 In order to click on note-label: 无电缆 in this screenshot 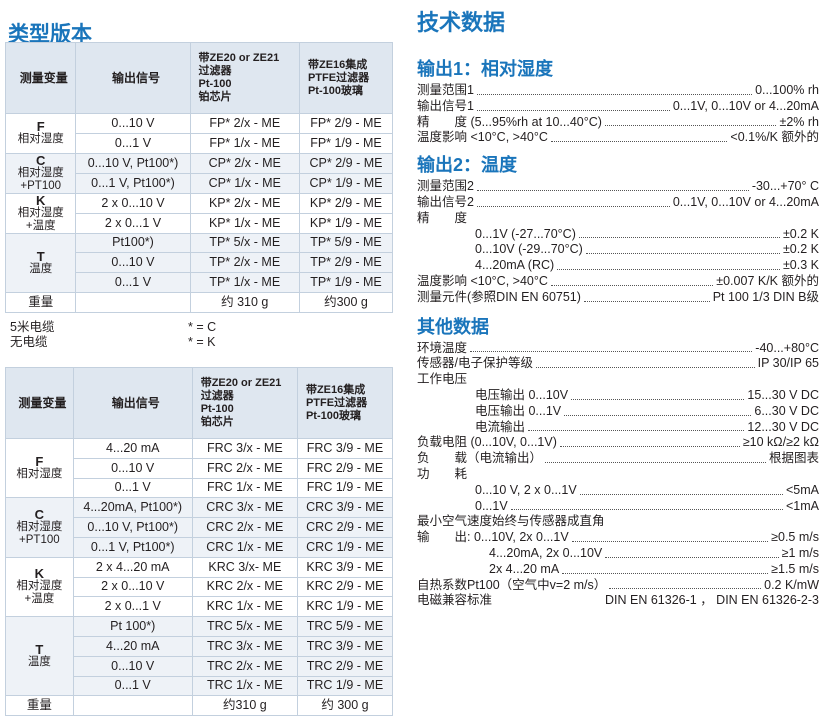, I will do `click(29, 342)`.